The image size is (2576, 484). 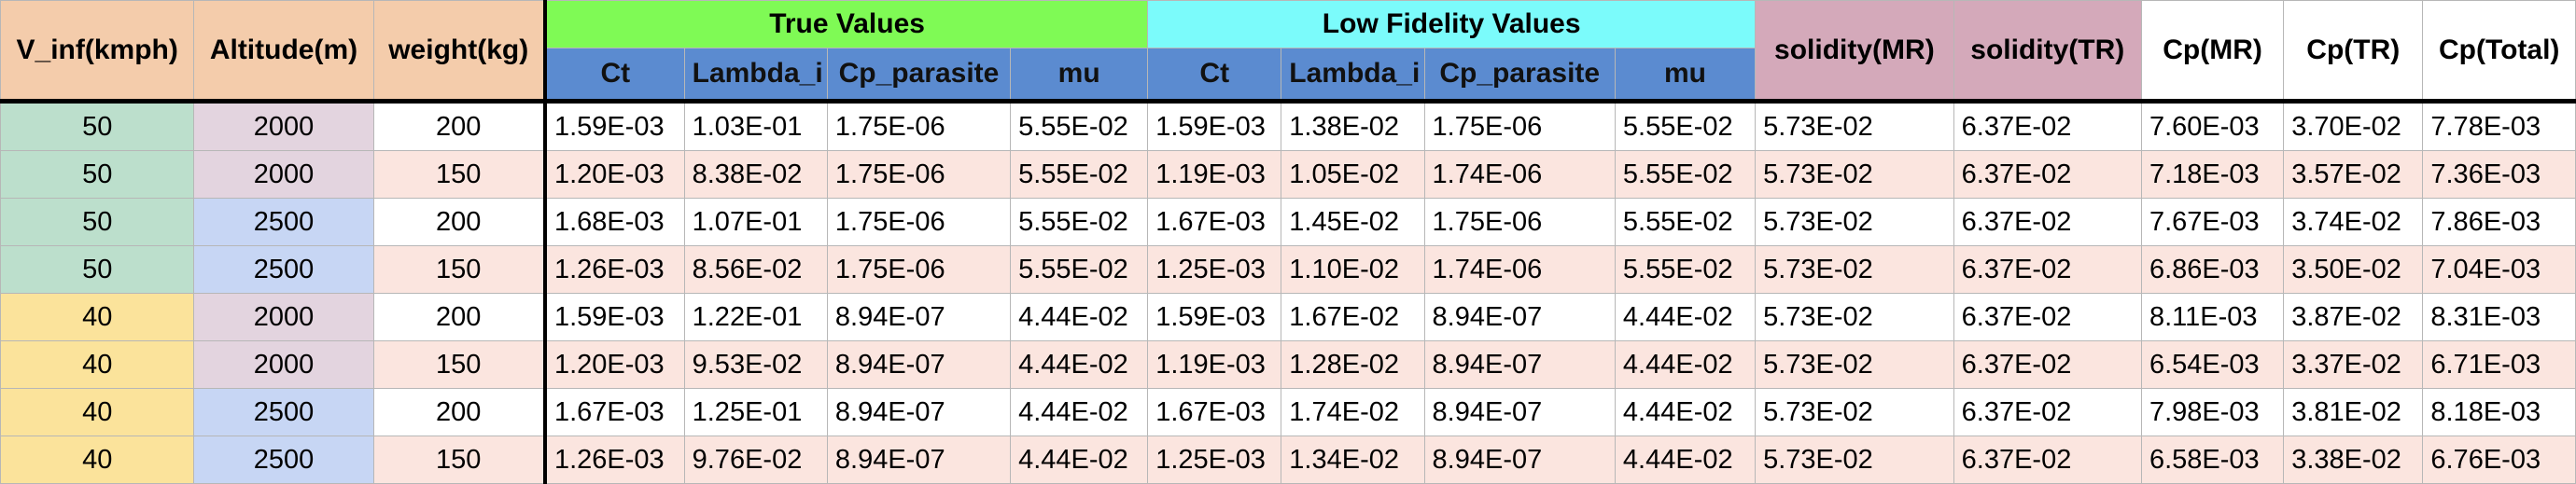 I want to click on cell-lf-lambda-i: 1.45E-02, so click(x=1353, y=222).